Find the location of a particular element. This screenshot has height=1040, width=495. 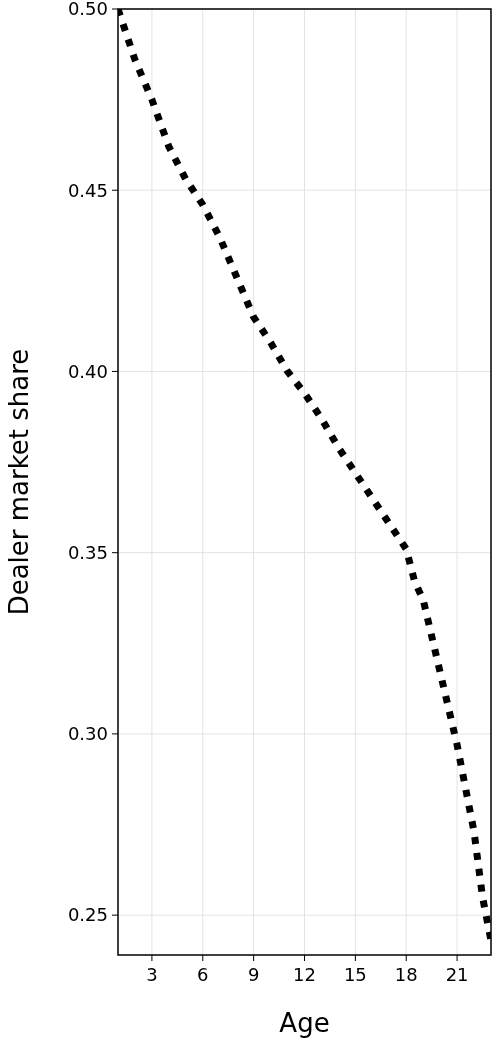

x-tick-label: 6 is located at coordinates (203, 974).